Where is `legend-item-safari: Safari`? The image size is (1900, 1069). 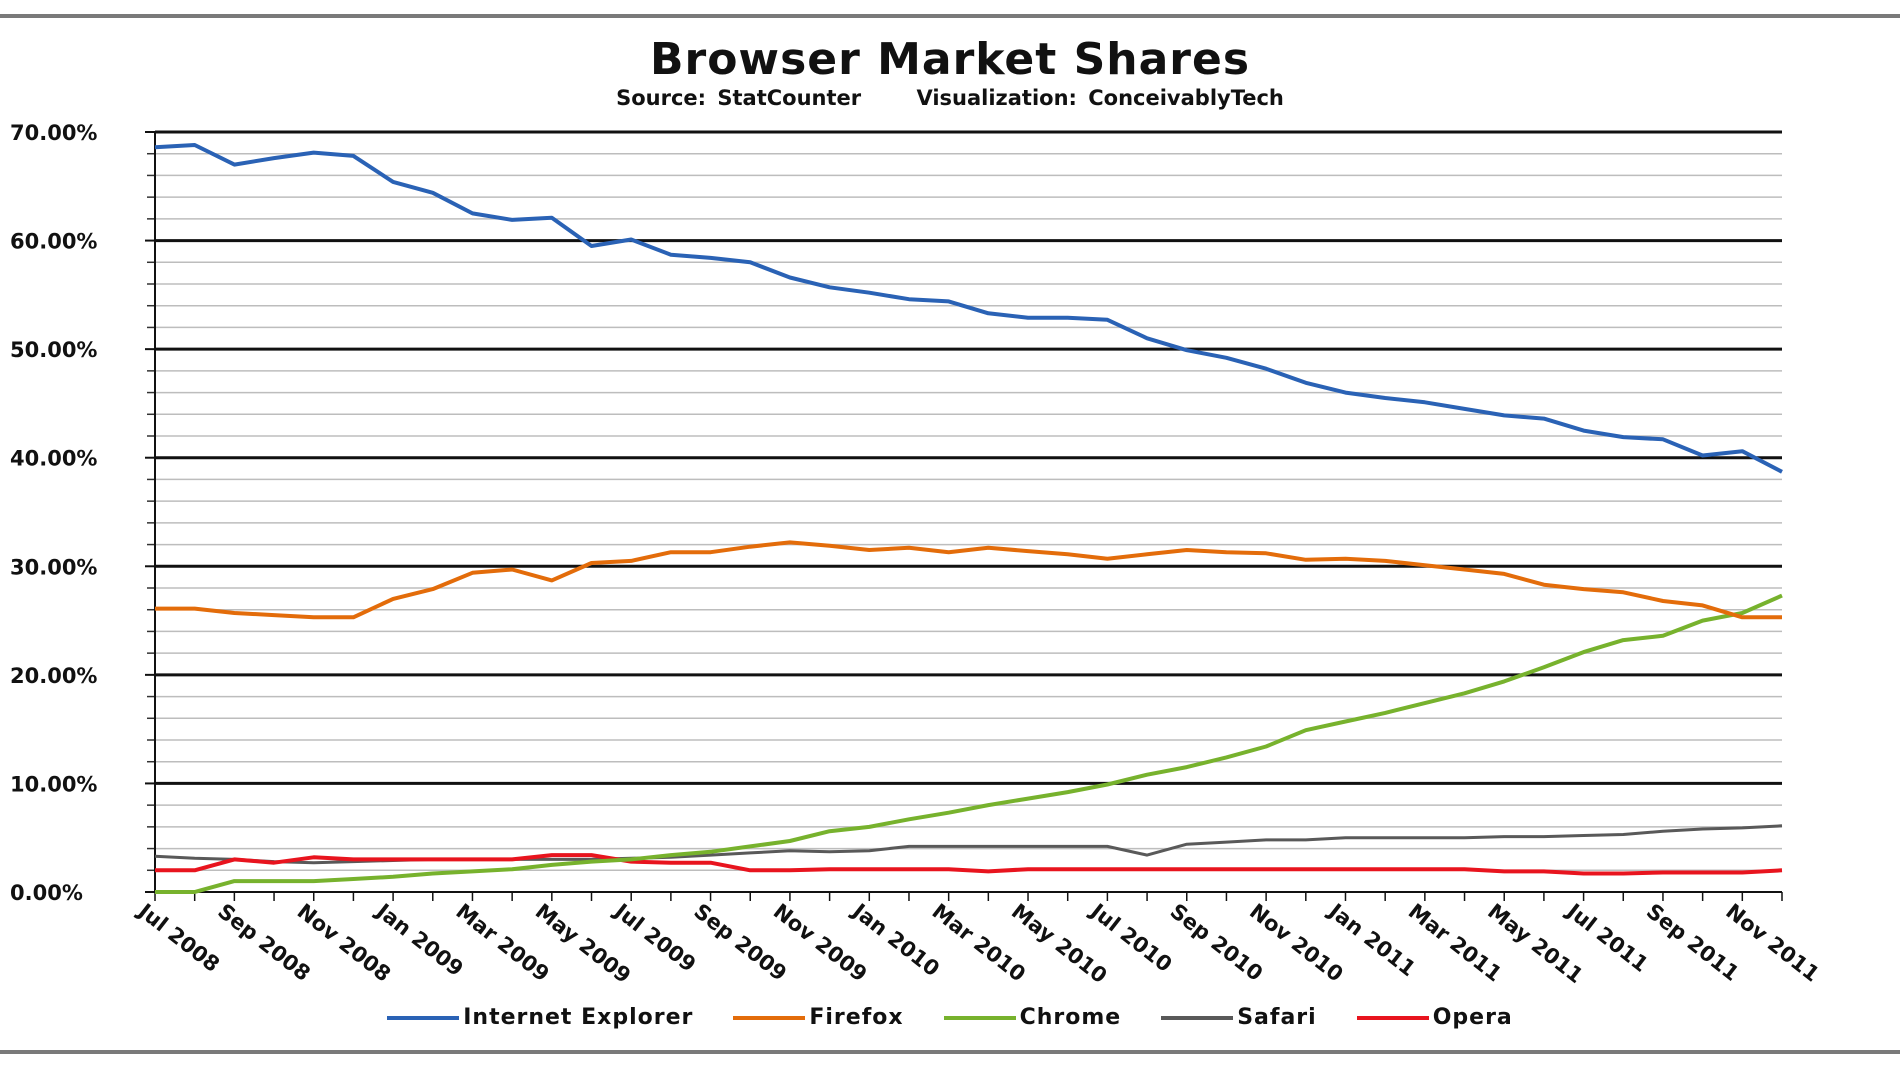 legend-item-safari: Safari is located at coordinates (1239, 1017).